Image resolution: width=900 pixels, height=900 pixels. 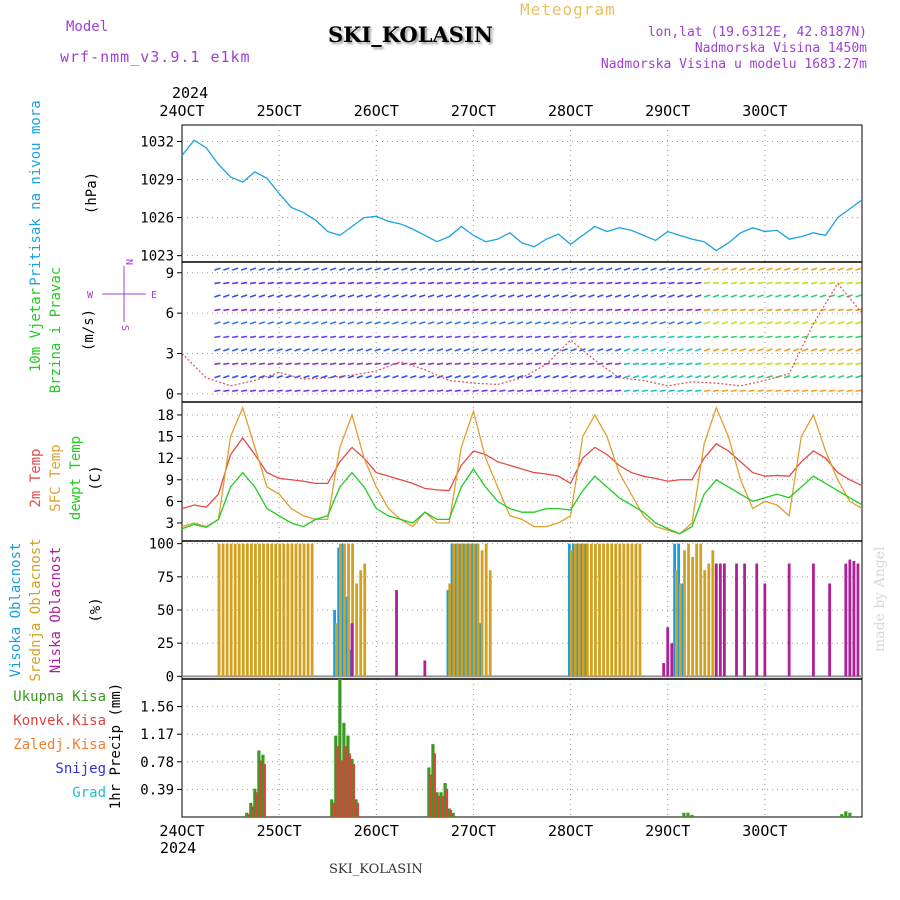 I want to click on cloud-bar-low, so click(x=668, y=652).